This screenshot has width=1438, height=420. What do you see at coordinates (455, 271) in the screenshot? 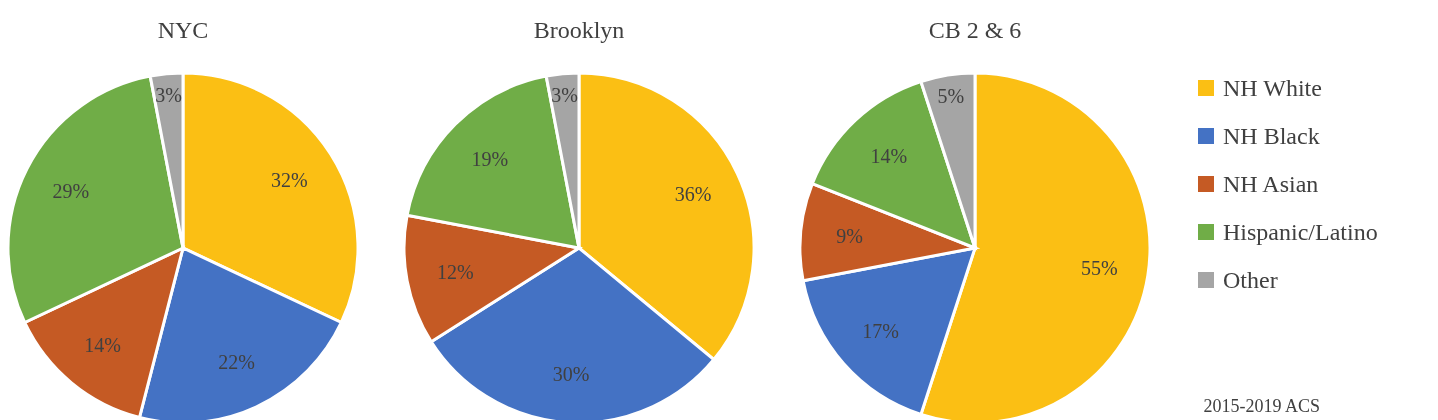
I see `data-label: 12%` at bounding box center [455, 271].